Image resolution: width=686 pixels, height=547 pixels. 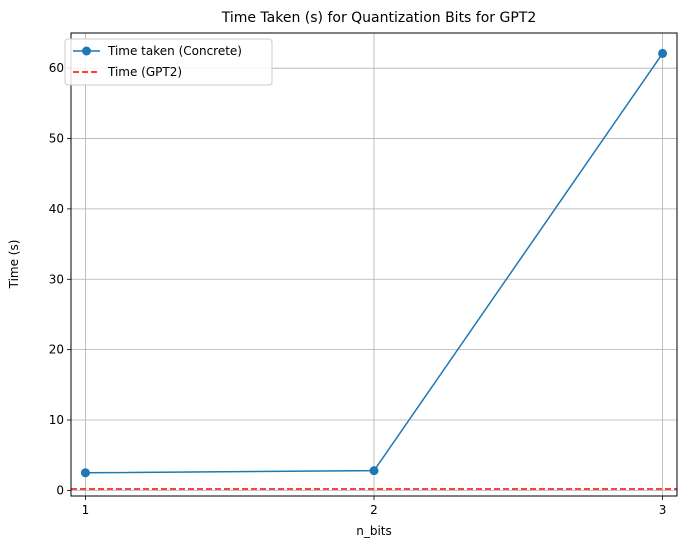 What do you see at coordinates (56, 139) in the screenshot?
I see `y-tick-label: 50` at bounding box center [56, 139].